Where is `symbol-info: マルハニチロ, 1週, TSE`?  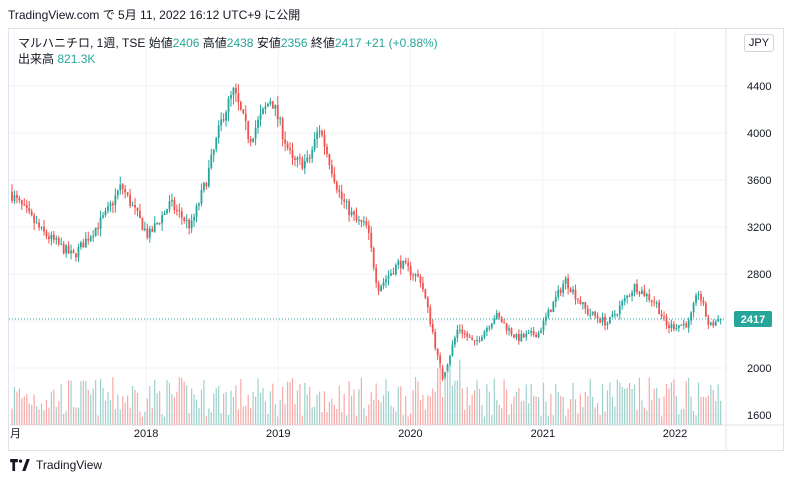
symbol-info: マルハニチロ, 1週, TSE is located at coordinates (82, 43).